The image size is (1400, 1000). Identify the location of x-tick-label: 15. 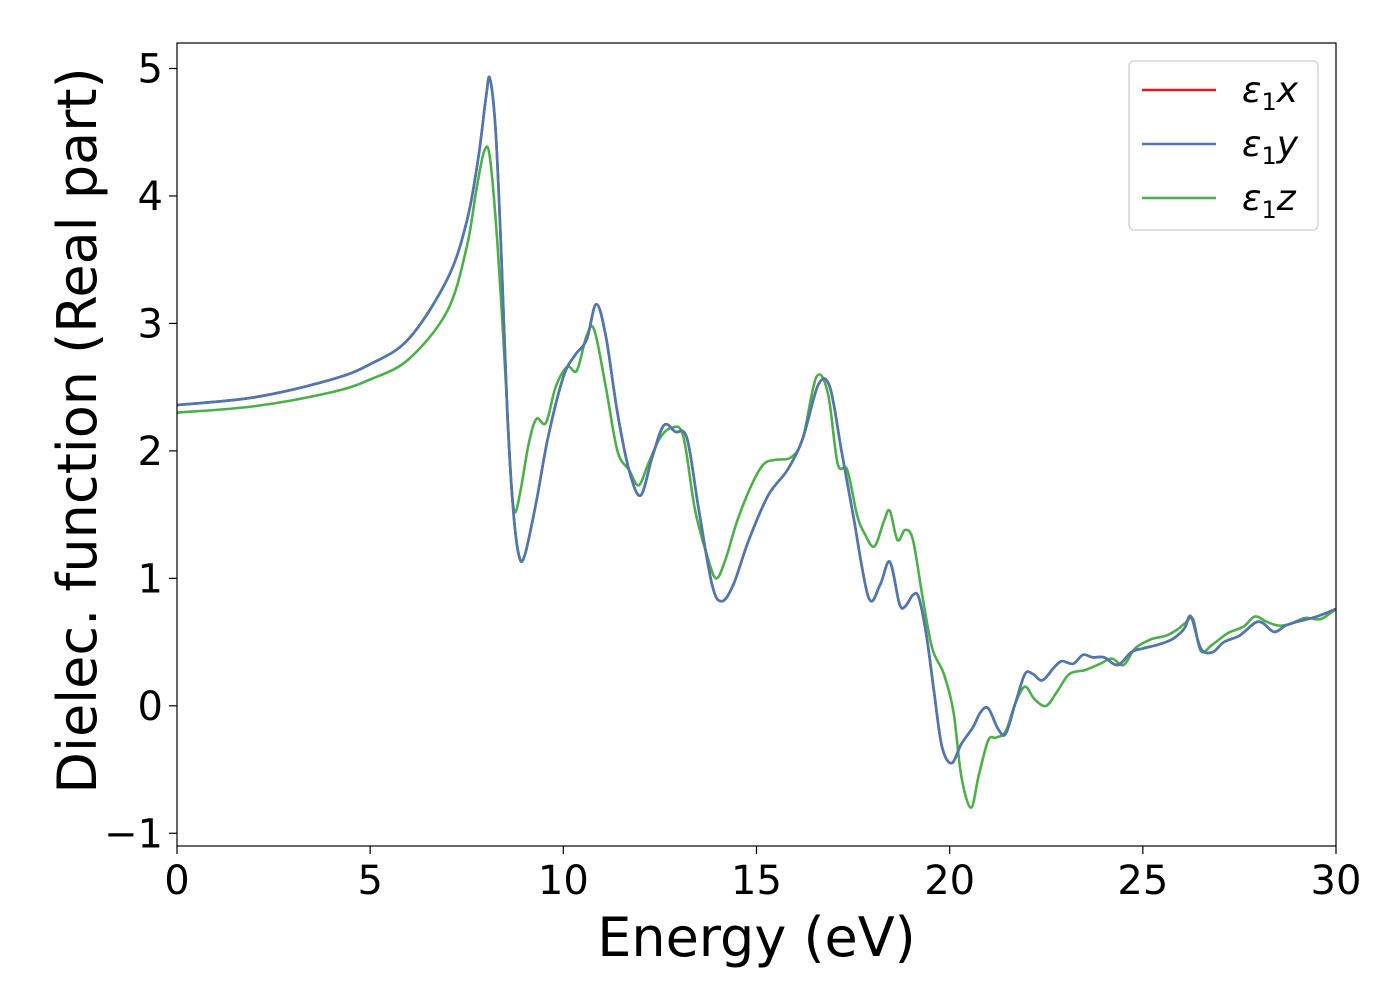
(756, 881).